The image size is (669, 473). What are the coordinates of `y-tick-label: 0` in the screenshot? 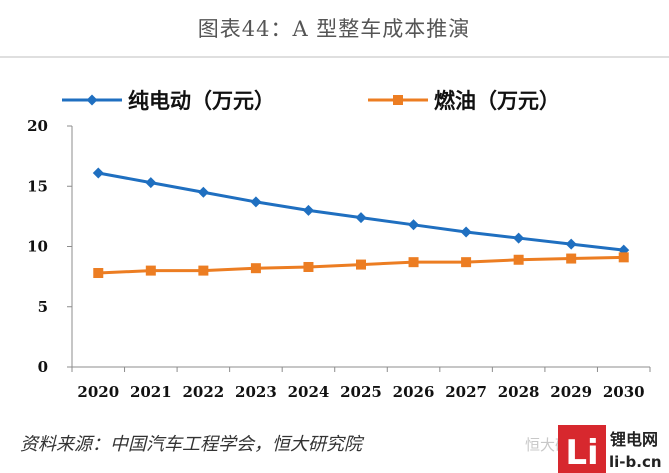 It's located at (43, 367).